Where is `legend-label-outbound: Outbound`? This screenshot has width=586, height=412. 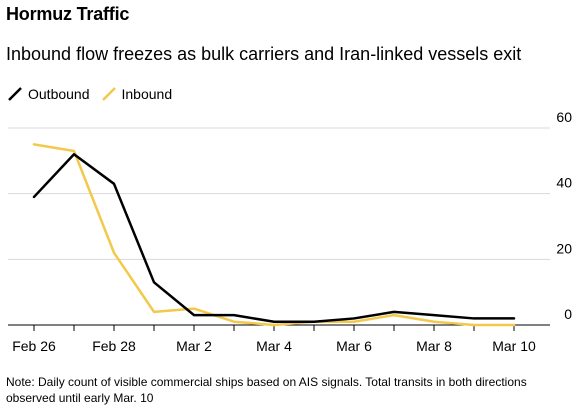 legend-label-outbound: Outbound is located at coordinates (59, 94).